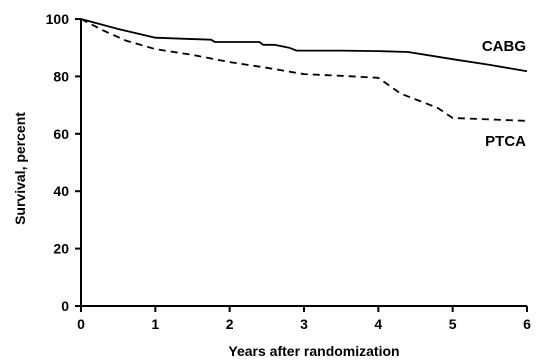 The width and height of the screenshot is (544, 361). What do you see at coordinates (313, 351) in the screenshot?
I see `x-axis-title: Years after randomization` at bounding box center [313, 351].